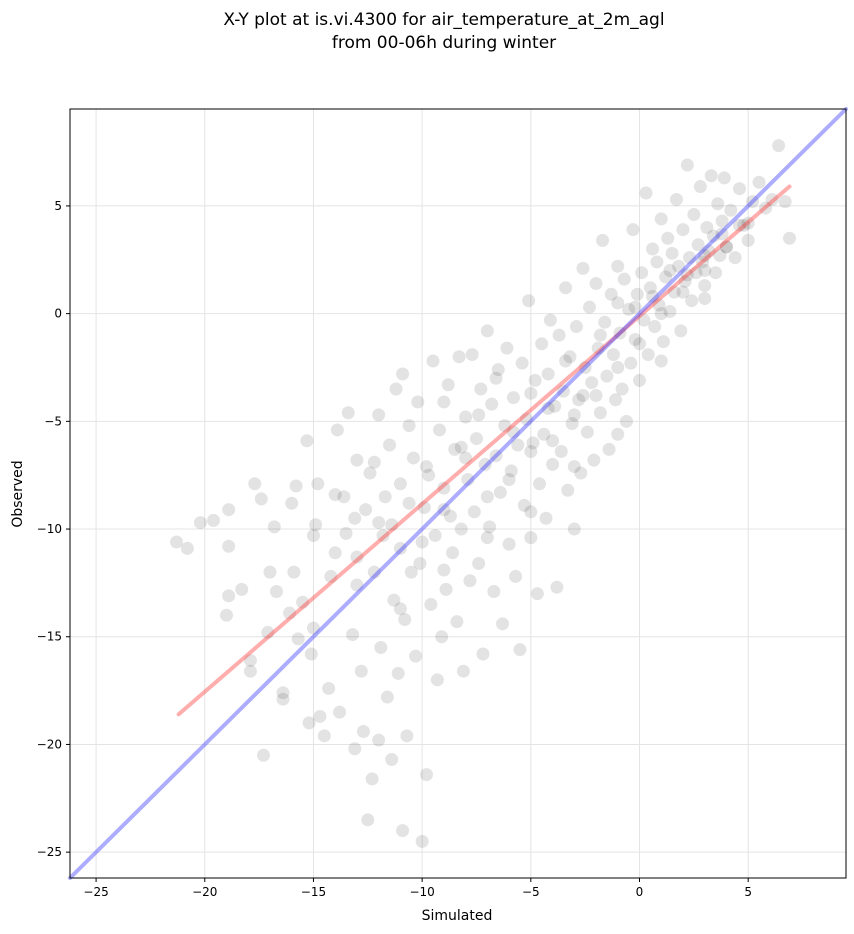 The height and width of the screenshot is (934, 854). Describe the element at coordinates (531, 892) in the screenshot. I see `x-tick-label: −5` at that location.